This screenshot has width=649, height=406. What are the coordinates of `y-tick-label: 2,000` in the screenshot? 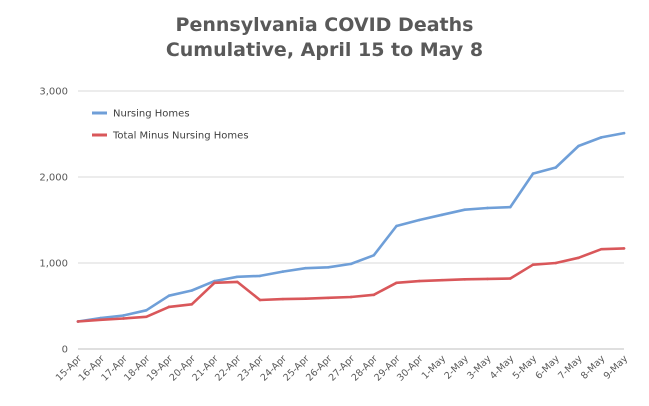 It's located at (53, 178).